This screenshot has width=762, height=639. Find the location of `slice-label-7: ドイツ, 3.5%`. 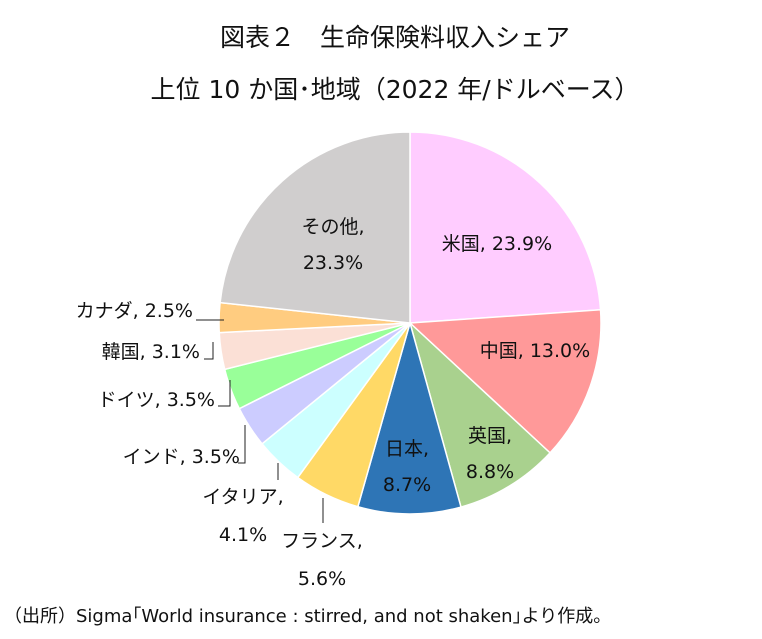

slice-label-7: ドイツ, 3.5% is located at coordinates (156, 400).